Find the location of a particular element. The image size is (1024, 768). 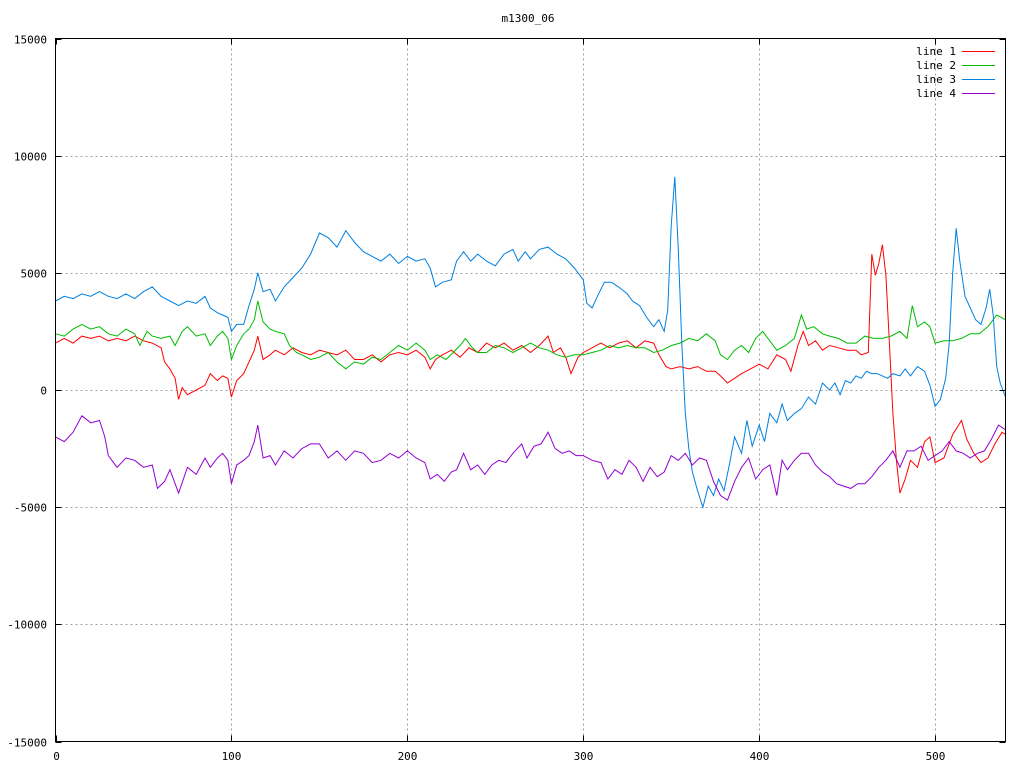

x-tick-label: 100 is located at coordinates (232, 756).